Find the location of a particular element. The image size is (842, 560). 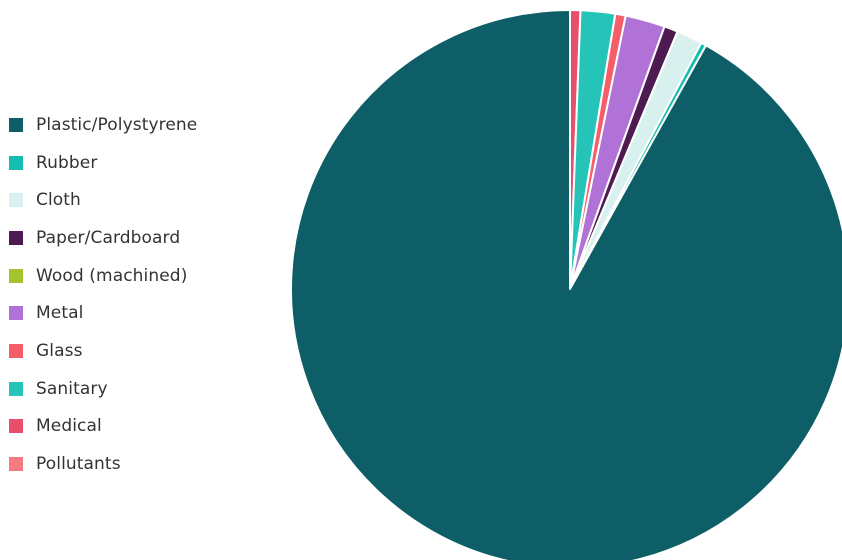

legend-item: Rubber is located at coordinates (129, 163).